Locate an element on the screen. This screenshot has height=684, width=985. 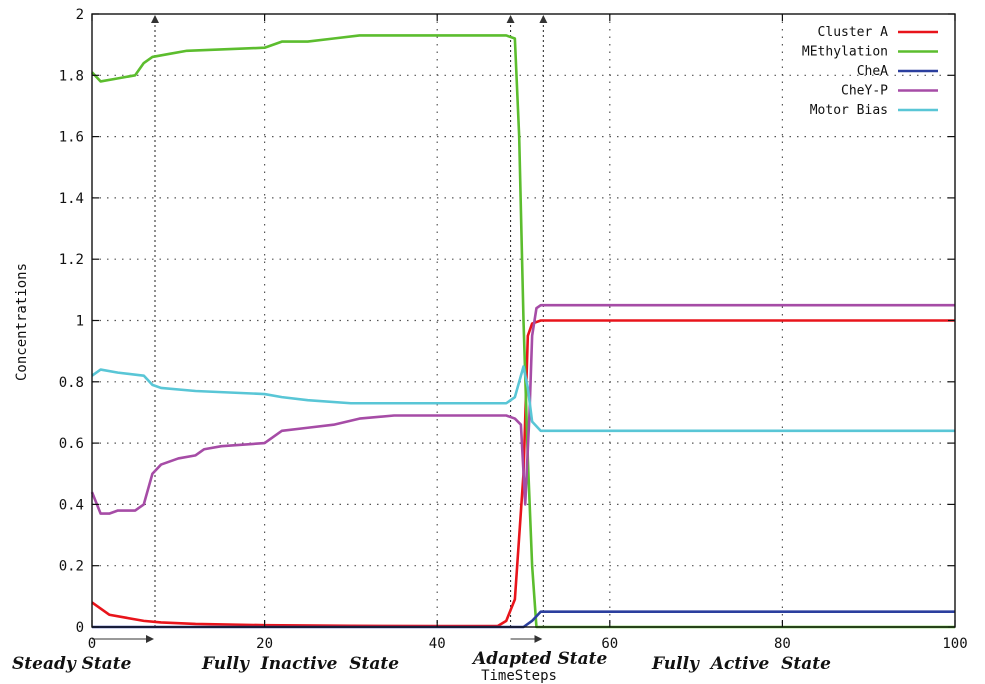
y-tick-label-8: 1.6 is located at coordinates (71, 138).